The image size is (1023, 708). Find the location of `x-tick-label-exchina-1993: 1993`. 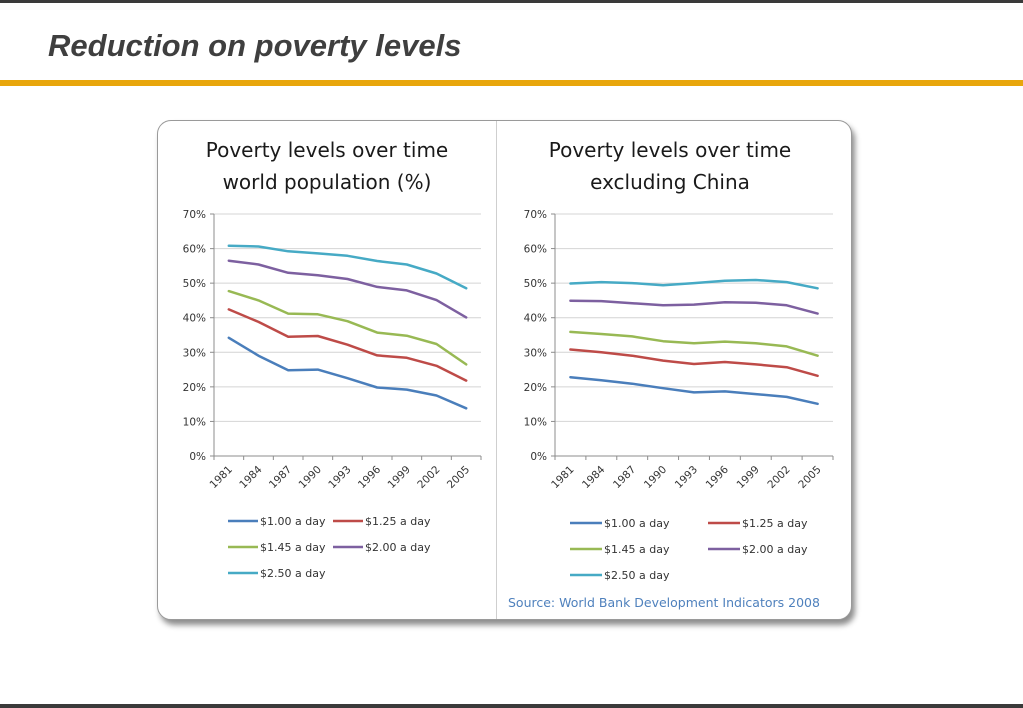

x-tick-label-exchina-1993: 1993 is located at coordinates (686, 477).